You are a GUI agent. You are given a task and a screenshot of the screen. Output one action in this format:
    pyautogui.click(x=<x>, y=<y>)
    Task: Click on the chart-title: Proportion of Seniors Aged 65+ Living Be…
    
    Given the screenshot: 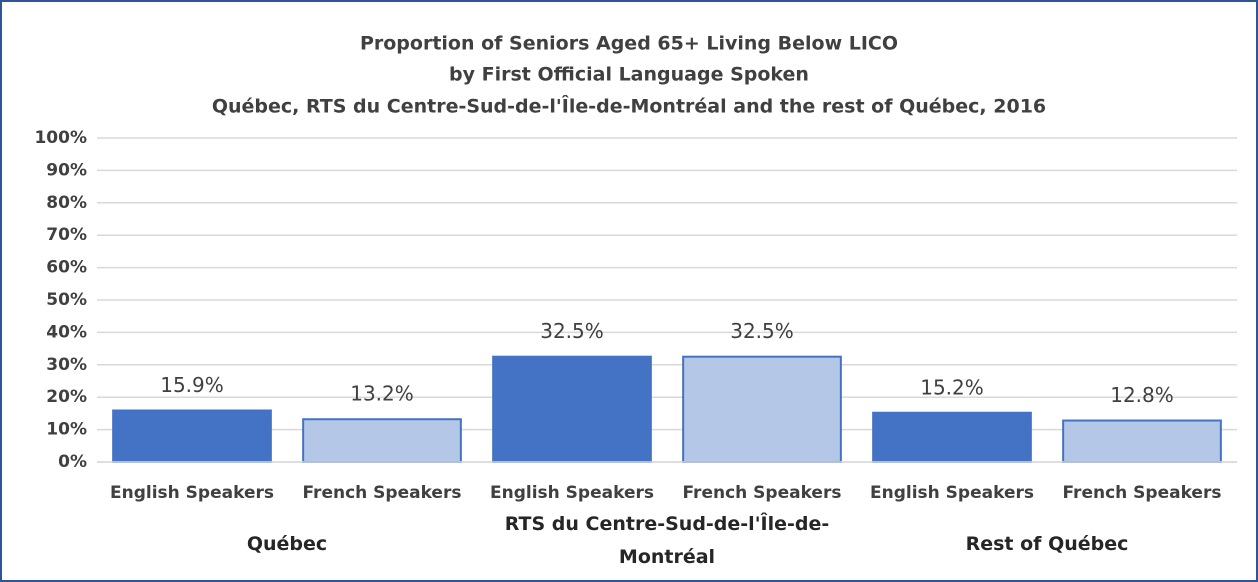 What is the action you would take?
    pyautogui.click(x=629, y=44)
    